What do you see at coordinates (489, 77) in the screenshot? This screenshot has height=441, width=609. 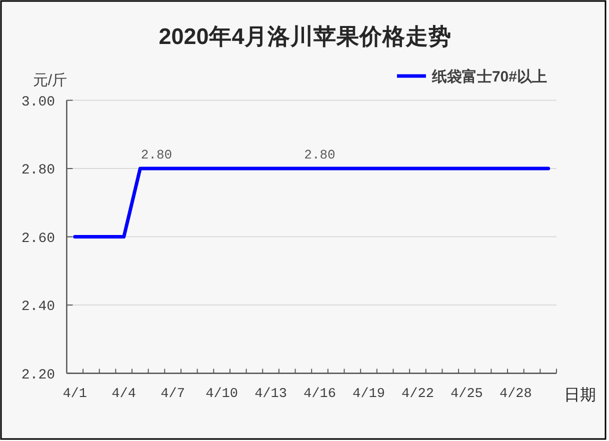 I see `legend-label: 纸袋富士70#以上` at bounding box center [489, 77].